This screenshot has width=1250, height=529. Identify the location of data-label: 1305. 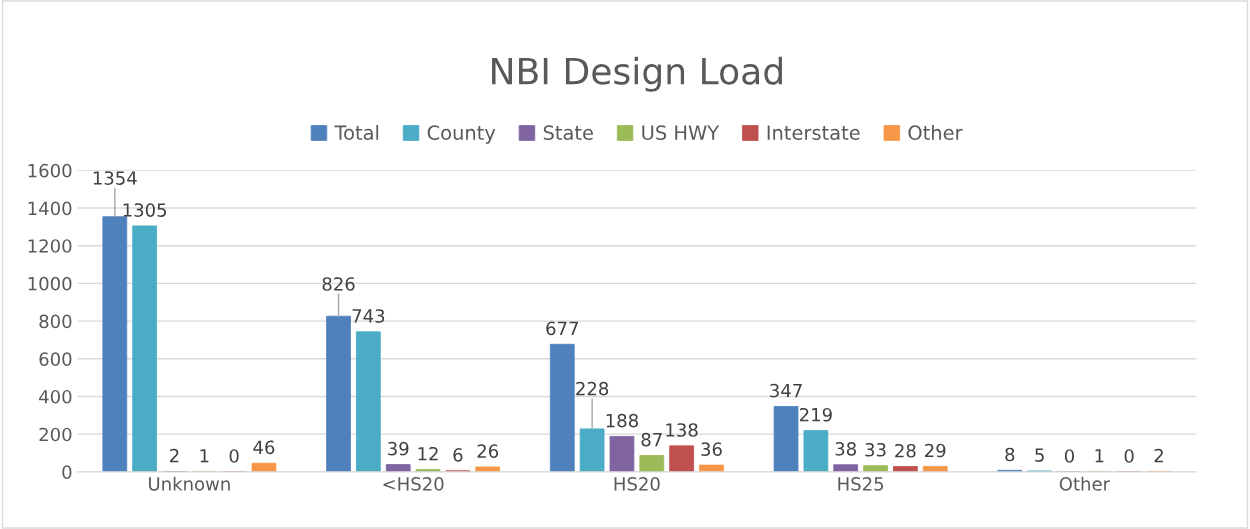
(145, 210).